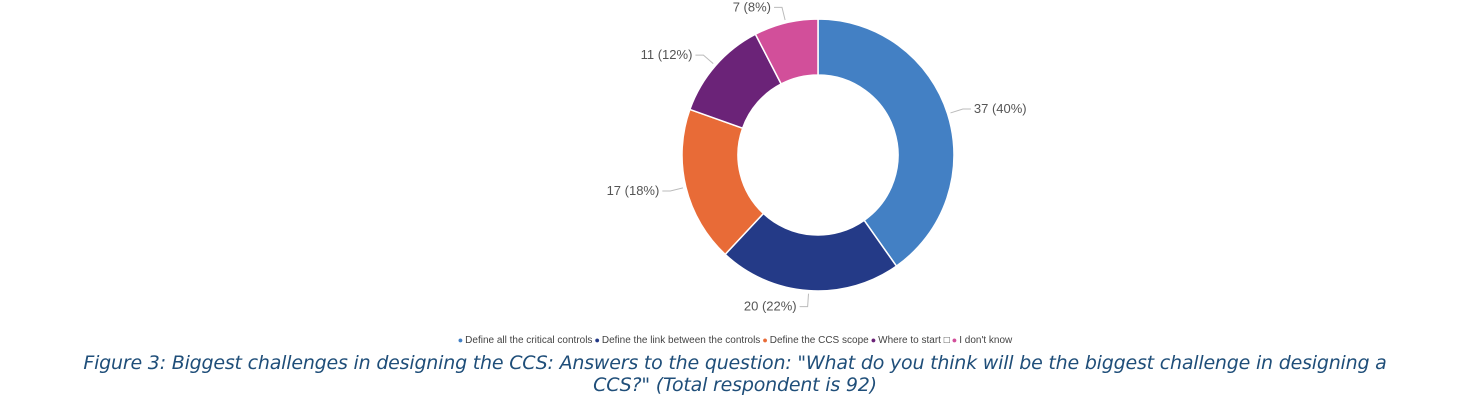 The image size is (1470, 420). I want to click on slice-i-don-t-know, so click(786, 51).